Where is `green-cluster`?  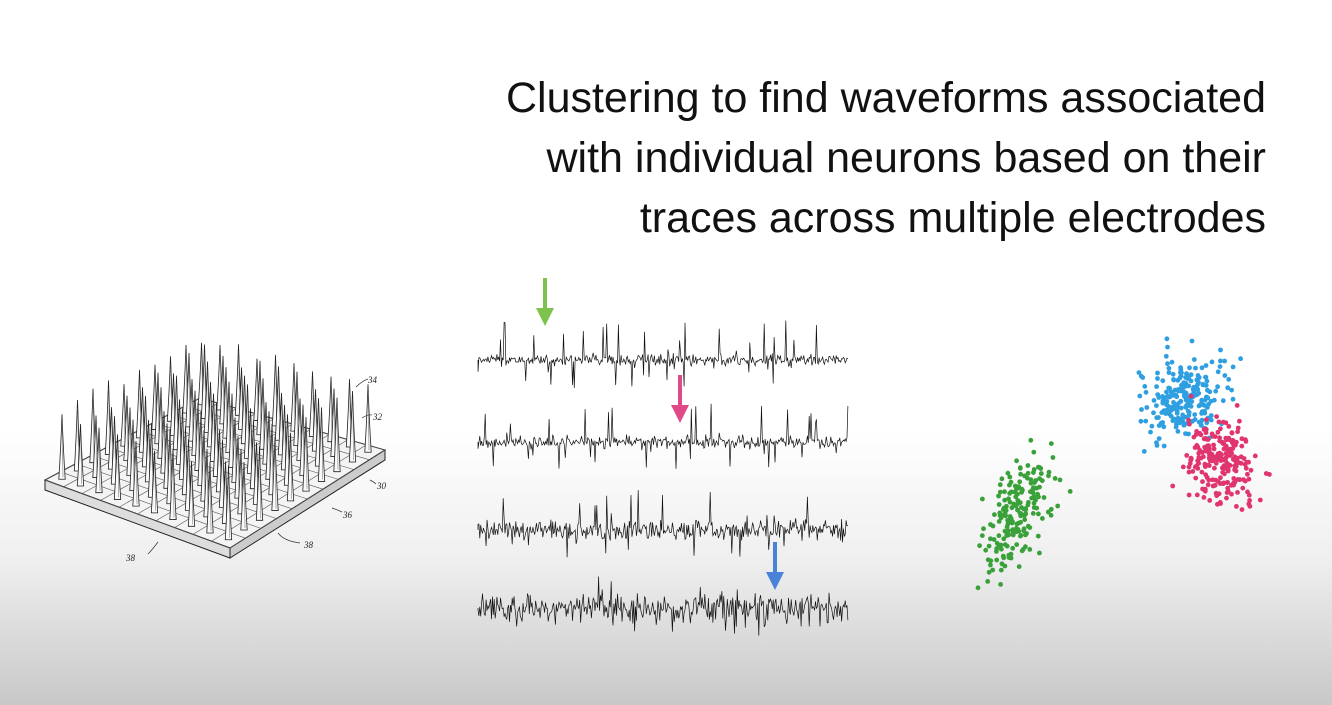 green-cluster is located at coordinates (1024, 514).